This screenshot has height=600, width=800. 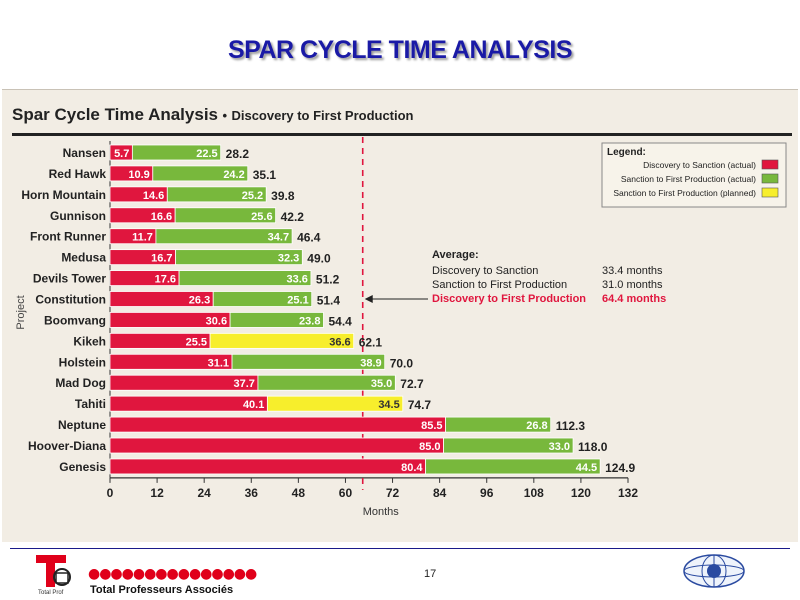 I want to click on data-label-sanction: 24.2, so click(x=233, y=175).